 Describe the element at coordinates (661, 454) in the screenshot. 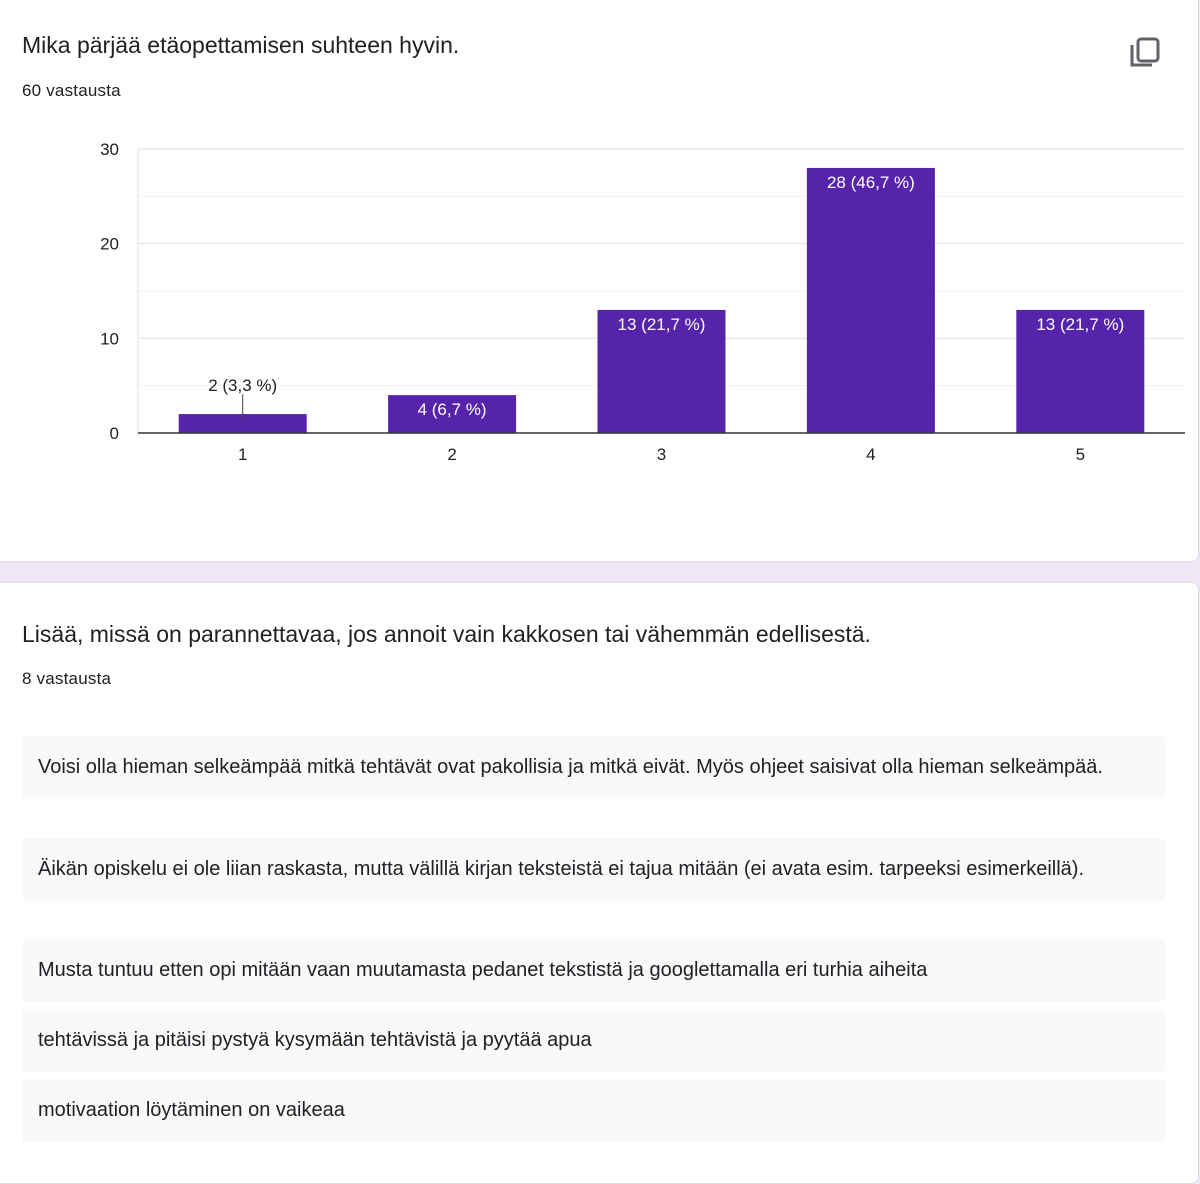

I see `x-tick-label: 3` at that location.